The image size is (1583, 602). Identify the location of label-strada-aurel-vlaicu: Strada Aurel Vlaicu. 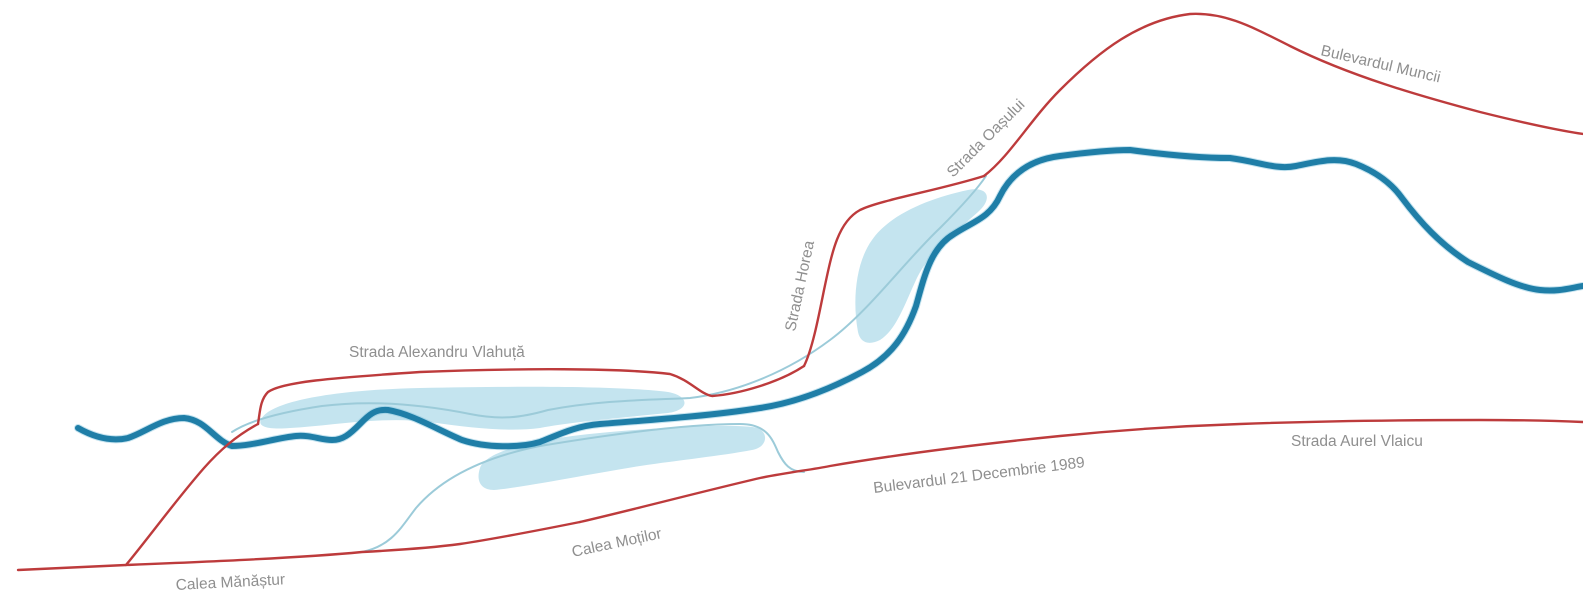
(1357, 441).